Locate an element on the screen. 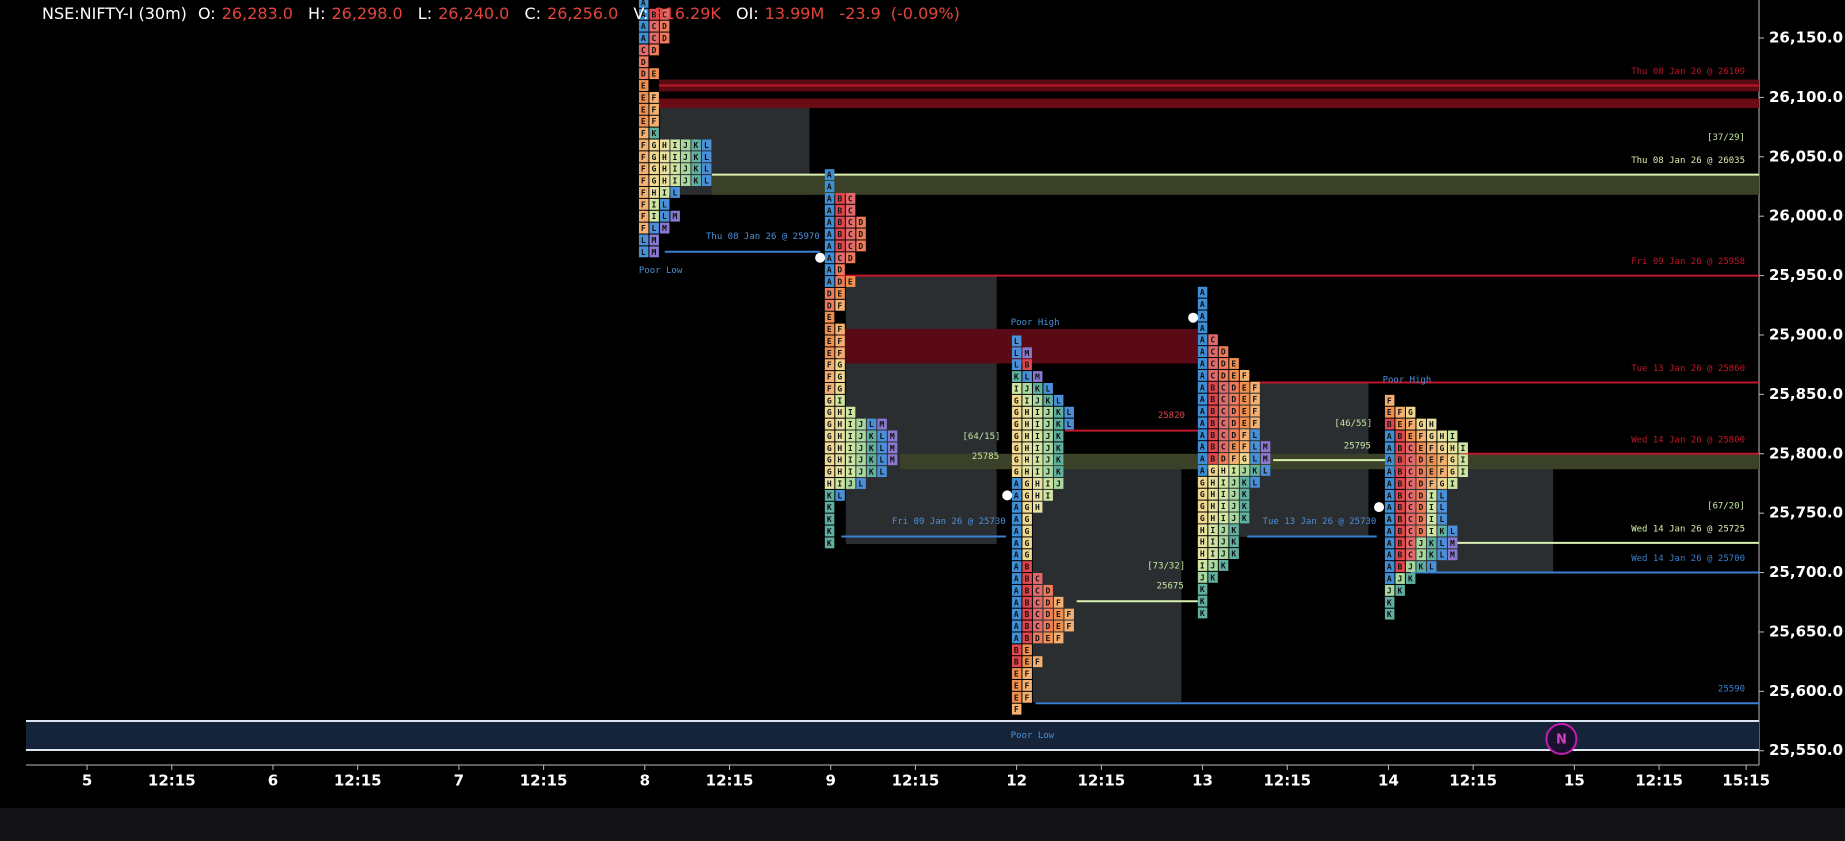 The image size is (1845, 841). annotation: 25785 is located at coordinates (985, 457).